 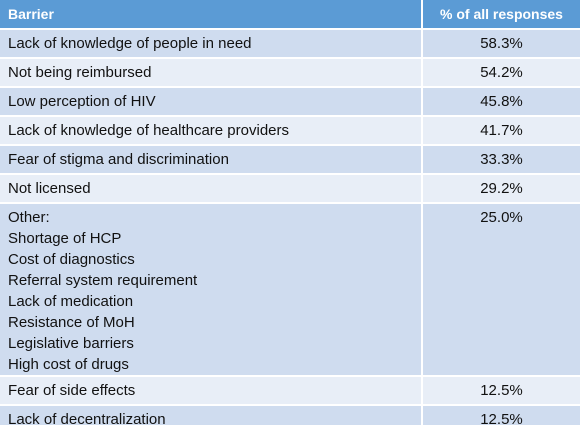 I want to click on other-item: High cost of drugs, so click(x=68, y=364).